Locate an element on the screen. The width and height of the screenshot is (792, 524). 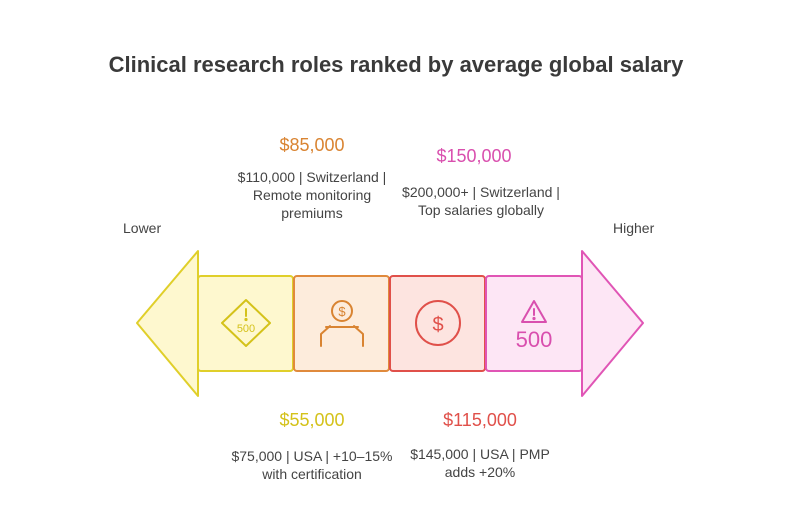
warning-triangle-500-icon: 500 is located at coordinates (534, 326).